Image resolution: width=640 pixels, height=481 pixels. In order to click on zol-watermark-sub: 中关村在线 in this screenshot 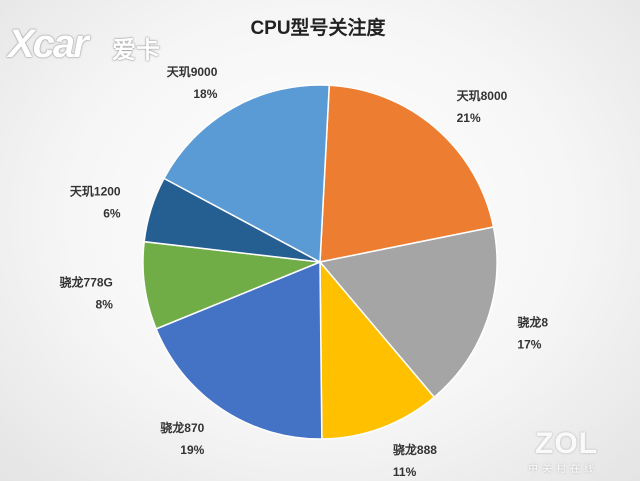, I will do `click(563, 469)`.